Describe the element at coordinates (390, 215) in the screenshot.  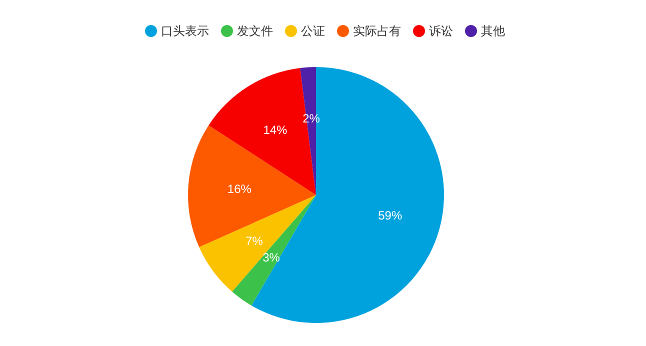
I see `data-label: 59%` at that location.